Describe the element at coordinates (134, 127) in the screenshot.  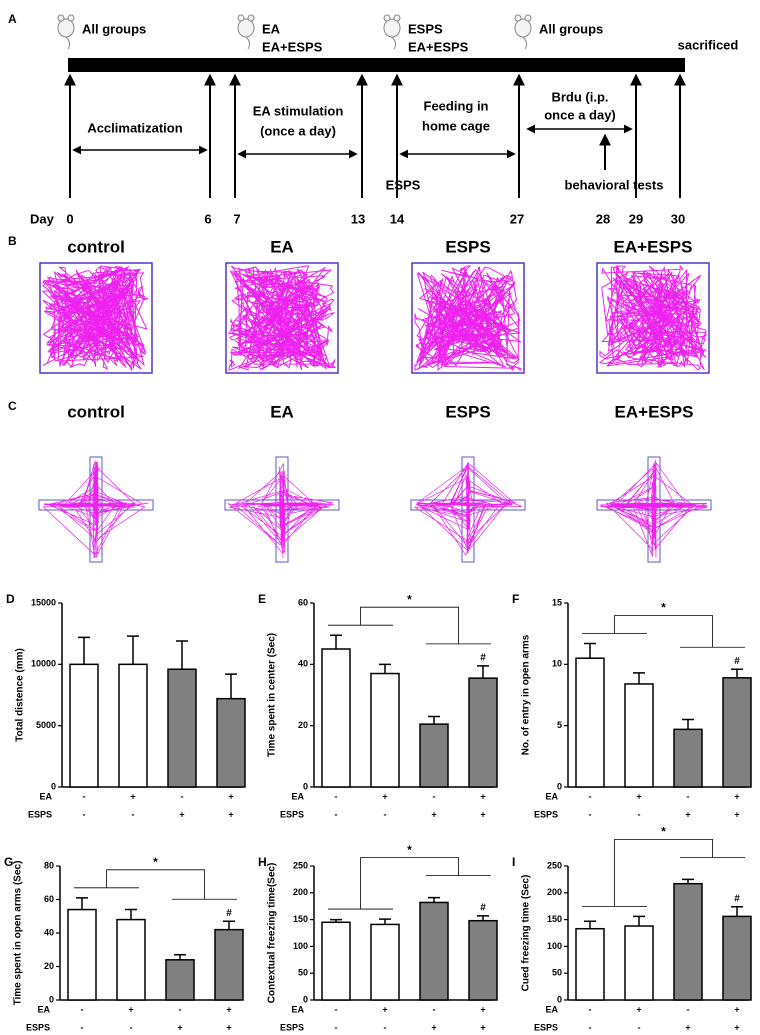
I see `phase-label: Acclimatization` at that location.